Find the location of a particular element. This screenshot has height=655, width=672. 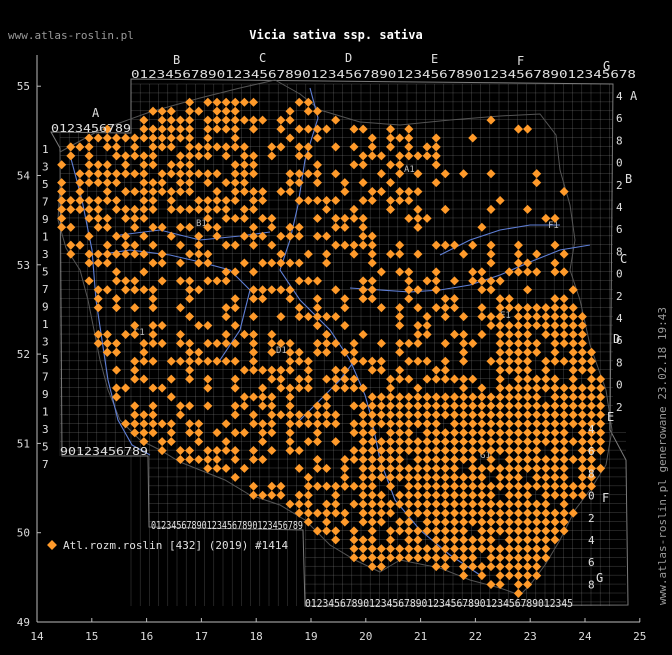

column-letter: G is located at coordinates (606, 66).